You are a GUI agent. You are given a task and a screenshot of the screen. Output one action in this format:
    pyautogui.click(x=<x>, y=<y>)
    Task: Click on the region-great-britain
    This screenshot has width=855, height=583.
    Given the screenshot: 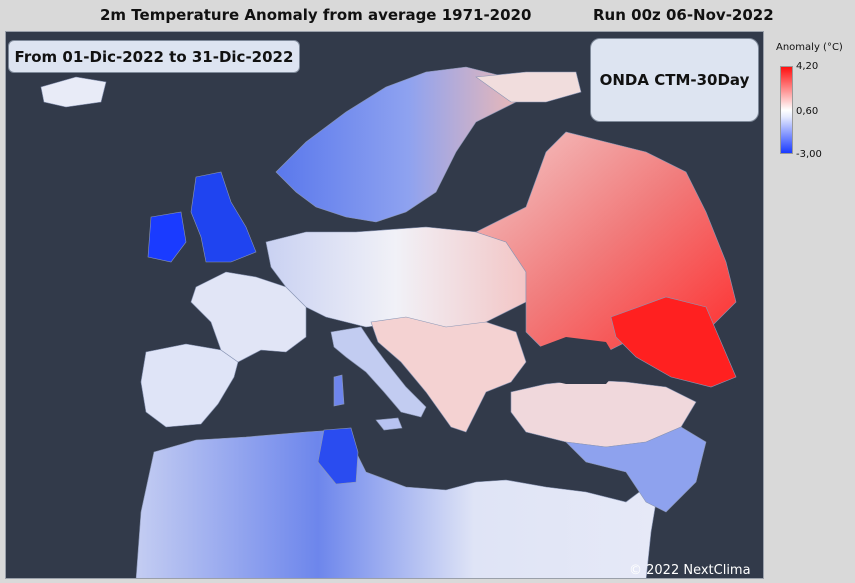 What is the action you would take?
    pyautogui.click(x=223, y=217)
    